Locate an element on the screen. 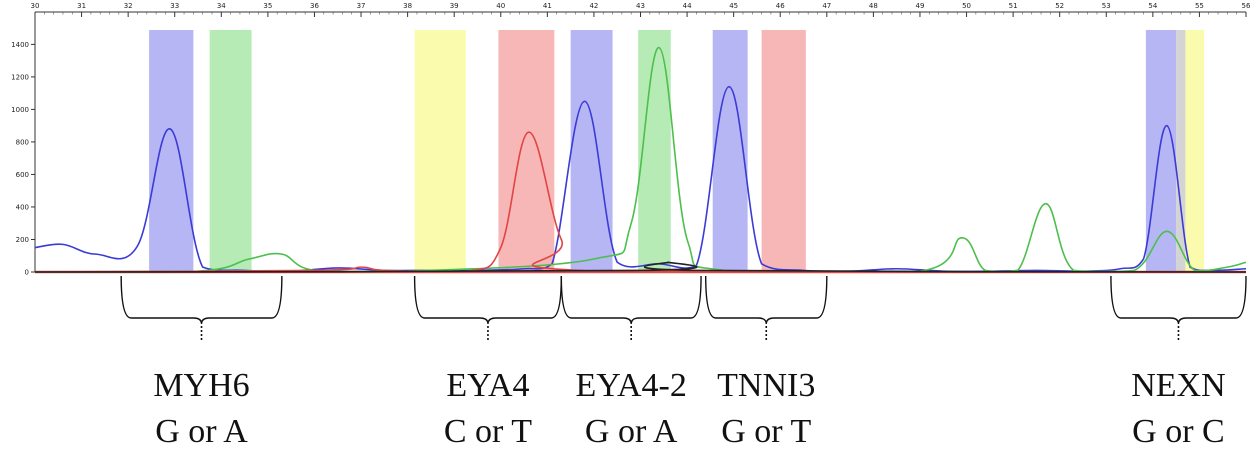 This screenshot has width=1254, height=458. y-tick-label: 600 is located at coordinates (22, 175).